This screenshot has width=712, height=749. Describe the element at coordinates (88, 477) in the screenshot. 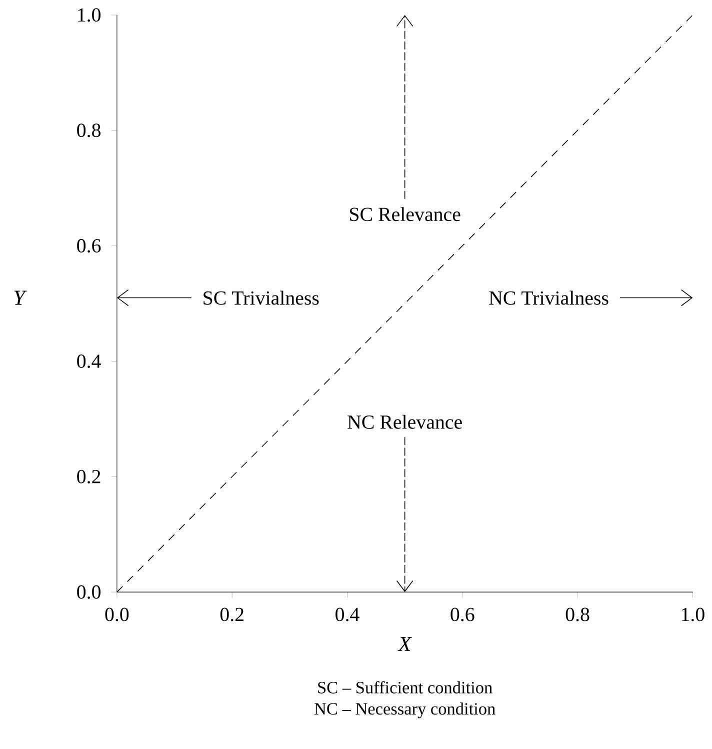

I see `y-tick-label: 0.2` at that location.